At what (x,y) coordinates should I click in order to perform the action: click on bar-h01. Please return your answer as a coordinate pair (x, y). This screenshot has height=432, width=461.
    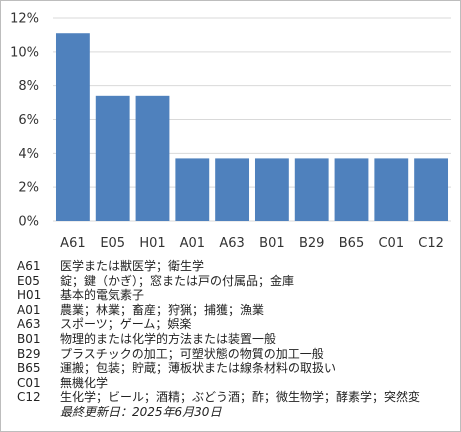
    Looking at the image, I should click on (152, 158).